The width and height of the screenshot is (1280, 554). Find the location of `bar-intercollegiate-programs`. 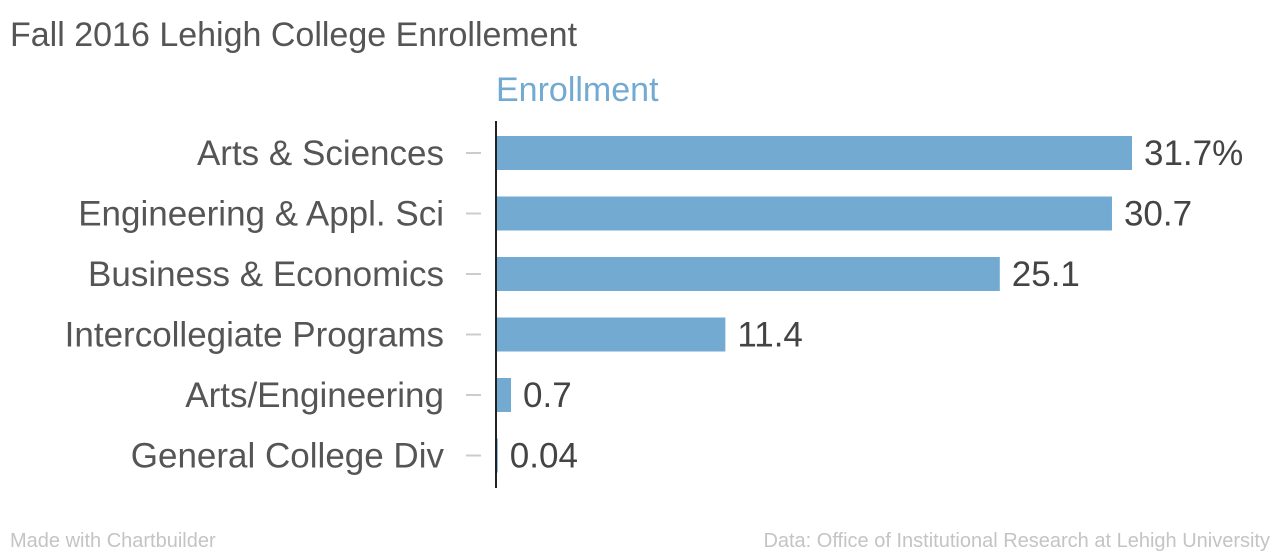

bar-intercollegiate-programs is located at coordinates (611, 334).